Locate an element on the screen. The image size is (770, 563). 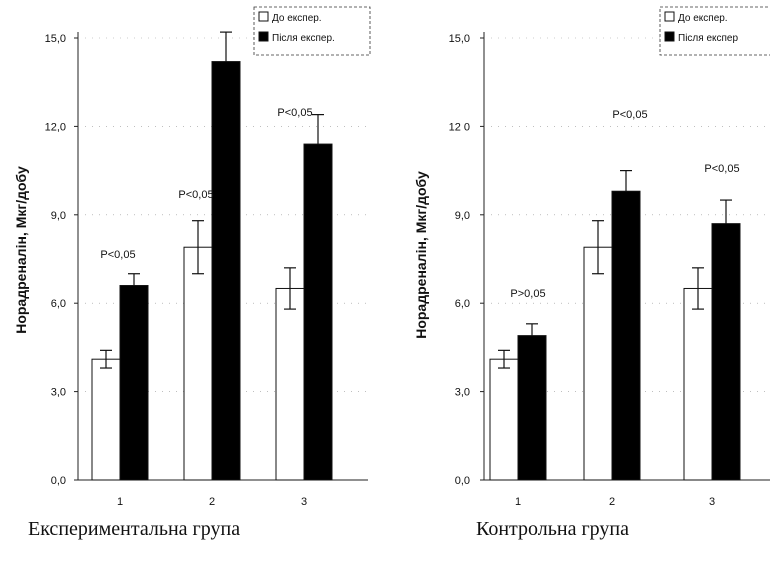
y-tick-label: 12,0 is located at coordinates (55, 127).